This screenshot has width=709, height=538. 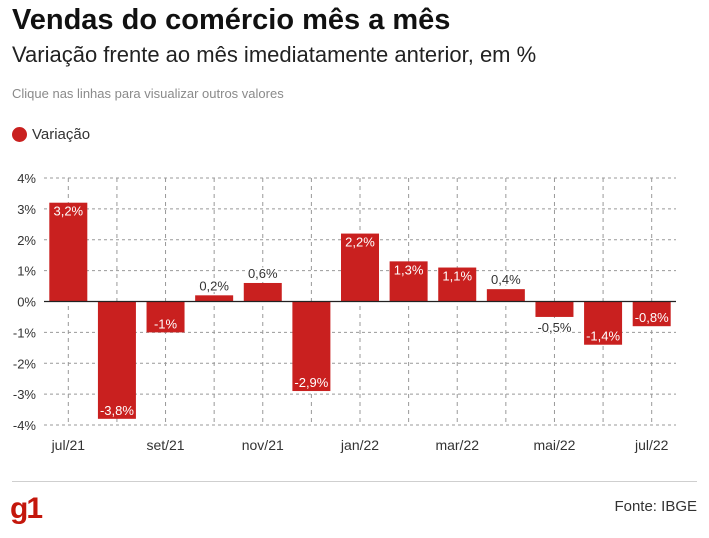 What do you see at coordinates (26, 508) in the screenshot?
I see `g1-logo: g1` at bounding box center [26, 508].